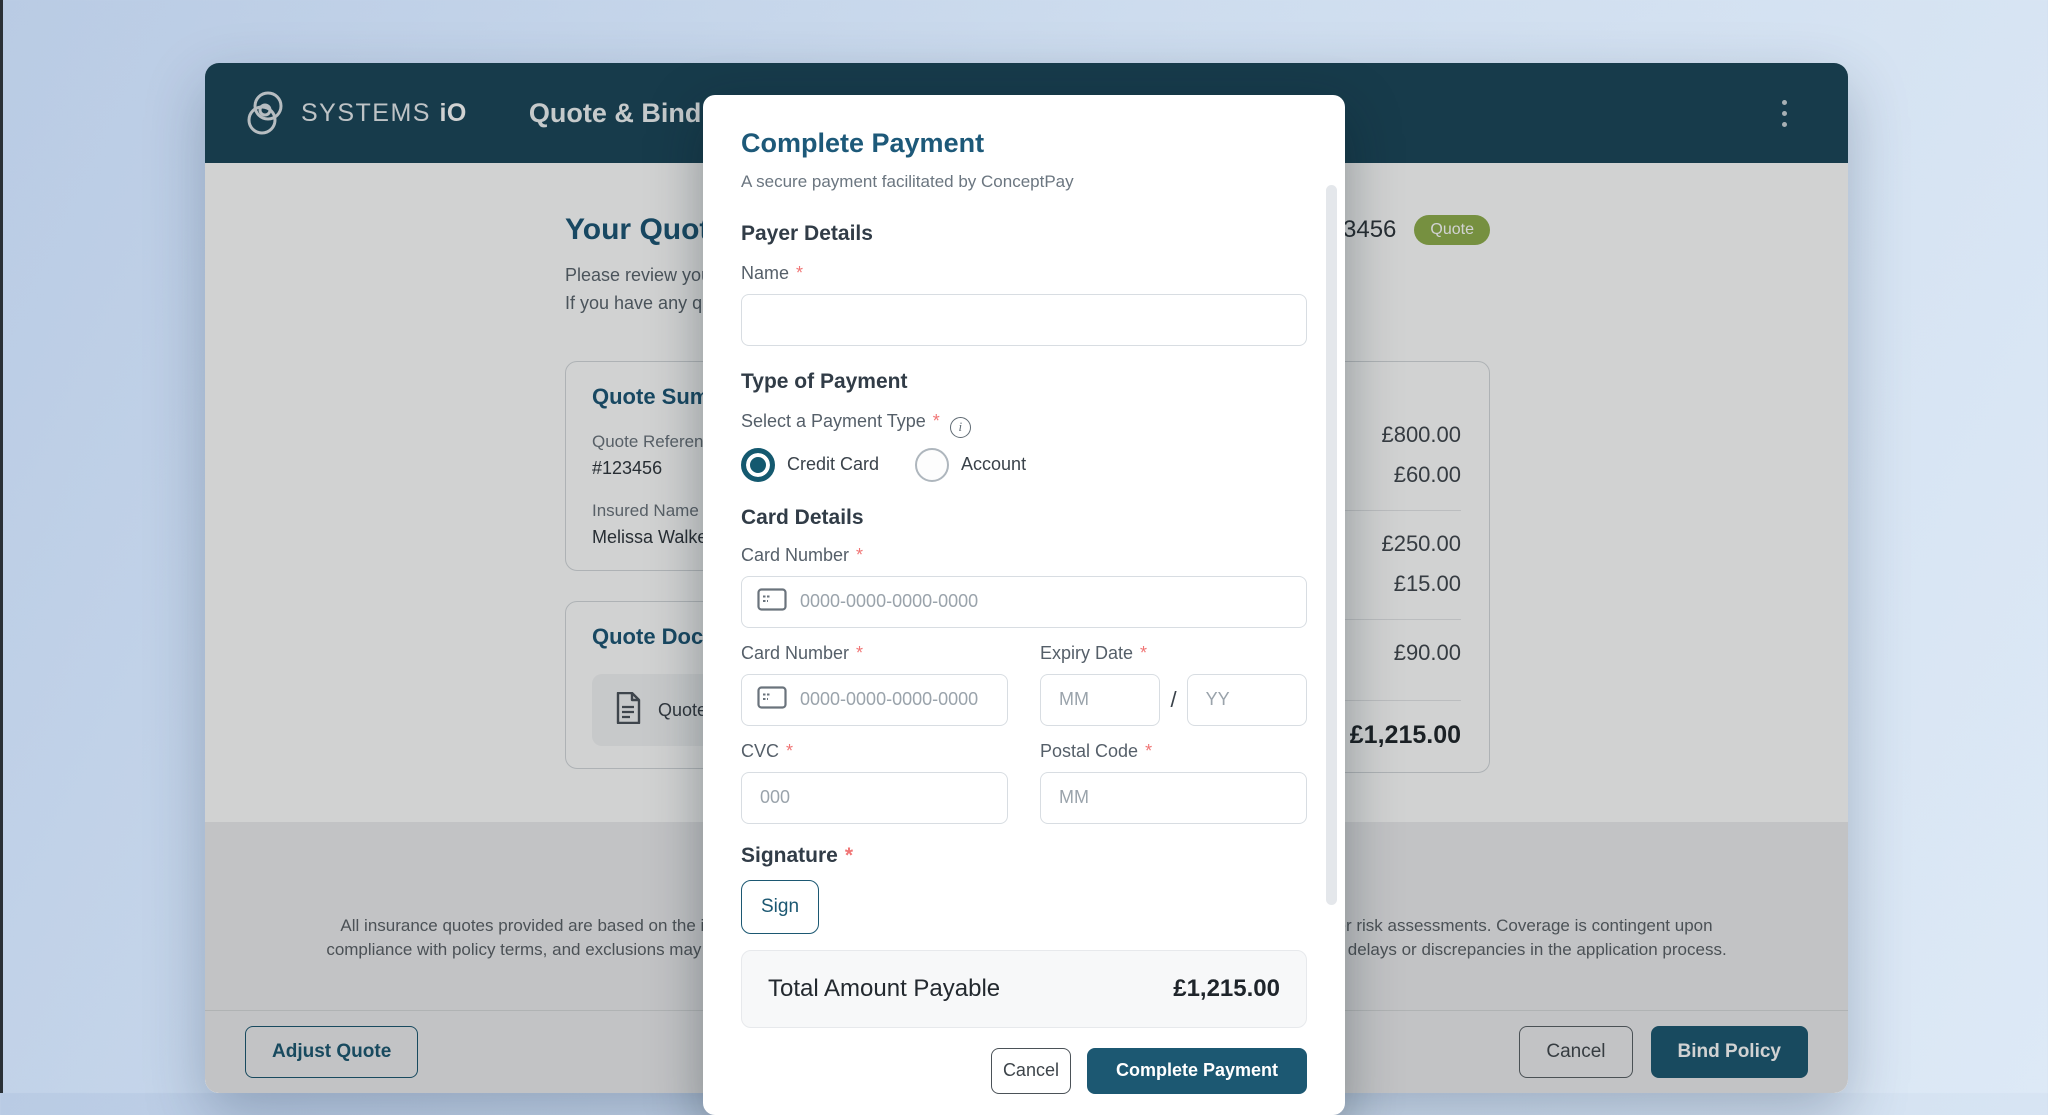 The height and width of the screenshot is (1115, 2048). I want to click on cvc-label: CVC *, so click(767, 750).